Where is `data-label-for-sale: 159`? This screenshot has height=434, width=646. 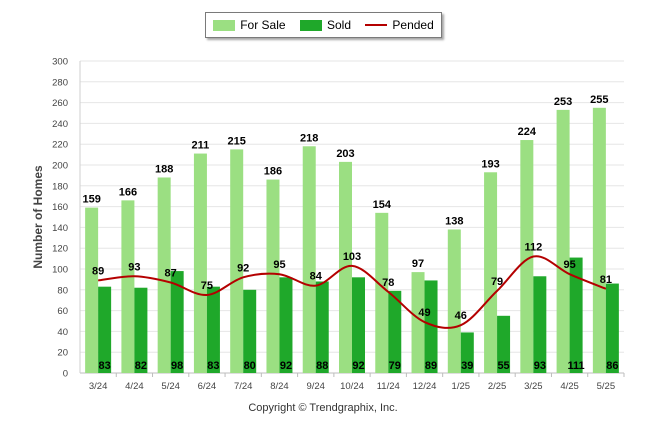
data-label-for-sale: 159 is located at coordinates (91, 200).